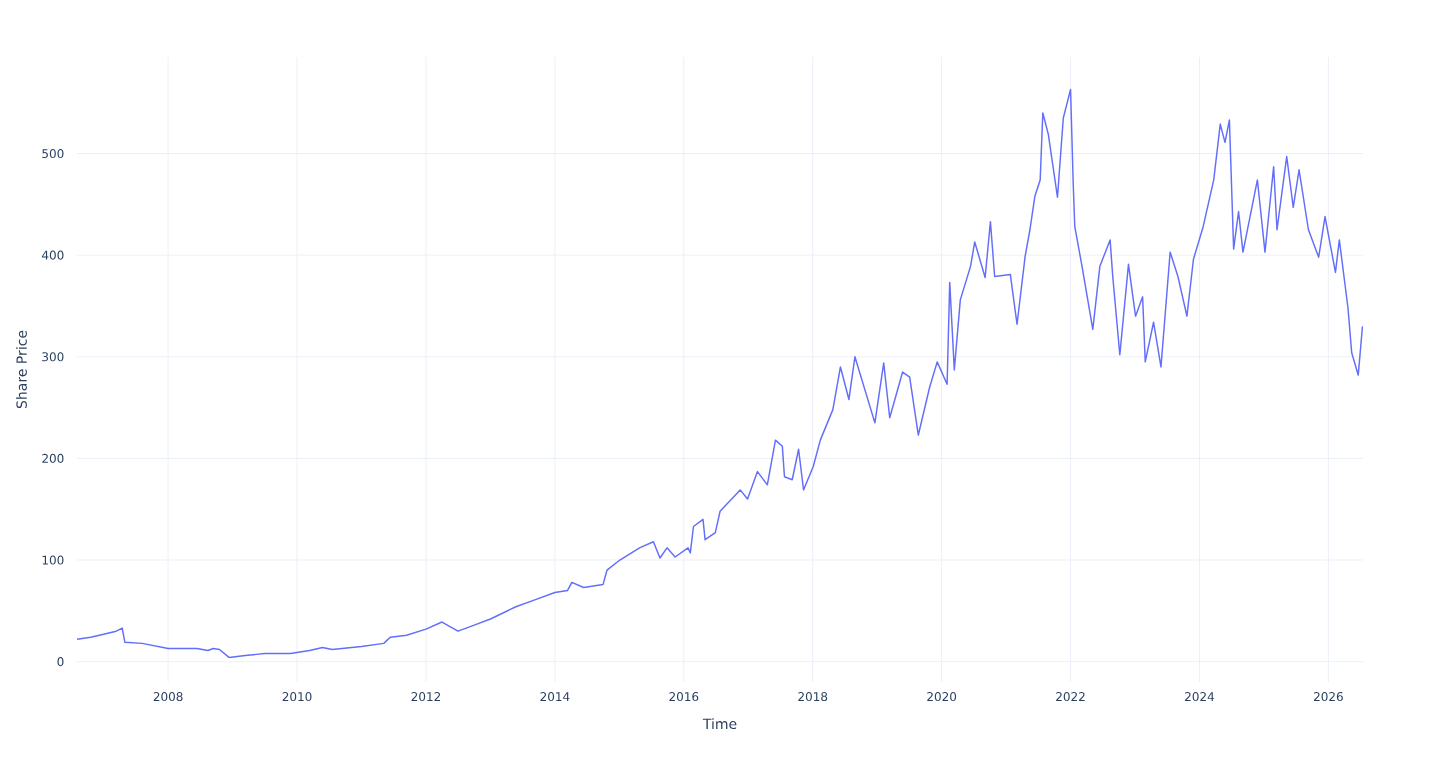 Image resolution: width=1440 pixels, height=768 pixels. I want to click on y-tick-label: 300, so click(53, 357).